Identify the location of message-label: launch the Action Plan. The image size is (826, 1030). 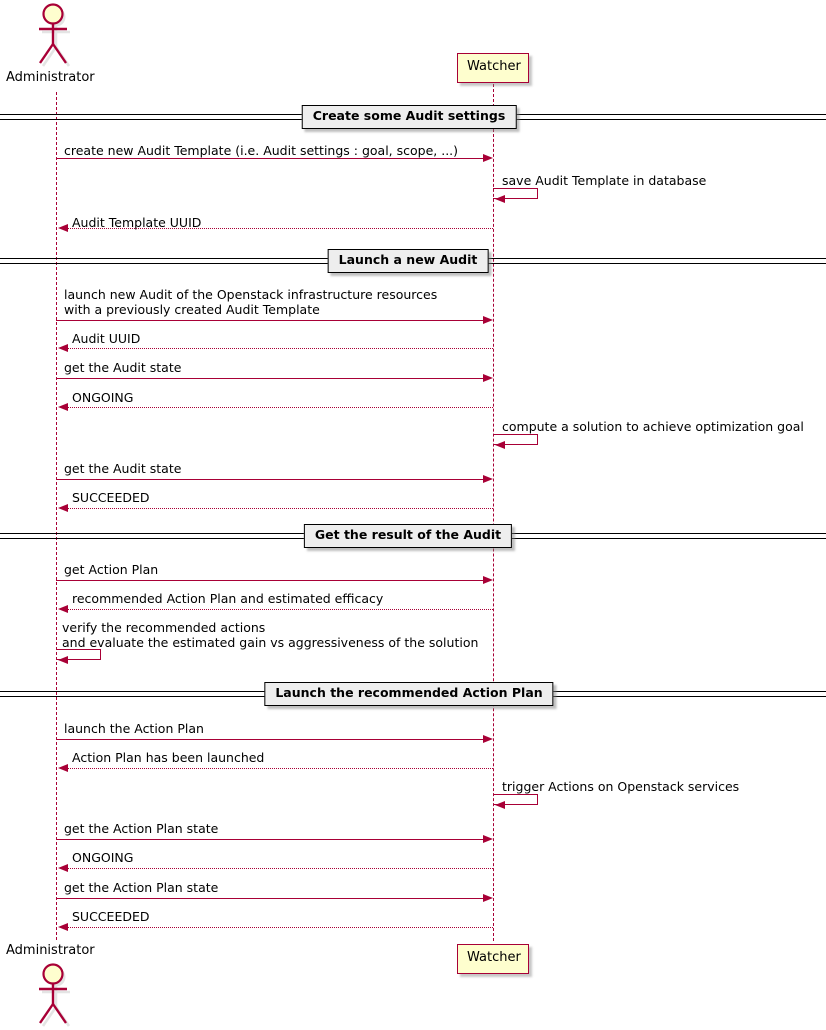
(134, 728).